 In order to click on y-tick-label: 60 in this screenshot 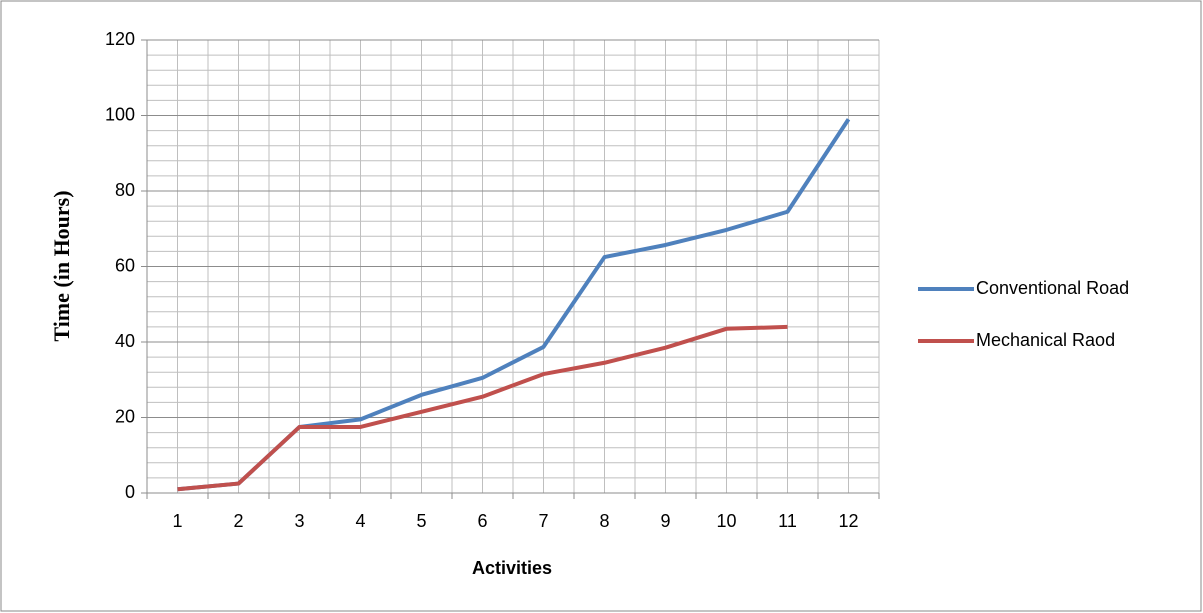, I will do `click(125, 265)`.